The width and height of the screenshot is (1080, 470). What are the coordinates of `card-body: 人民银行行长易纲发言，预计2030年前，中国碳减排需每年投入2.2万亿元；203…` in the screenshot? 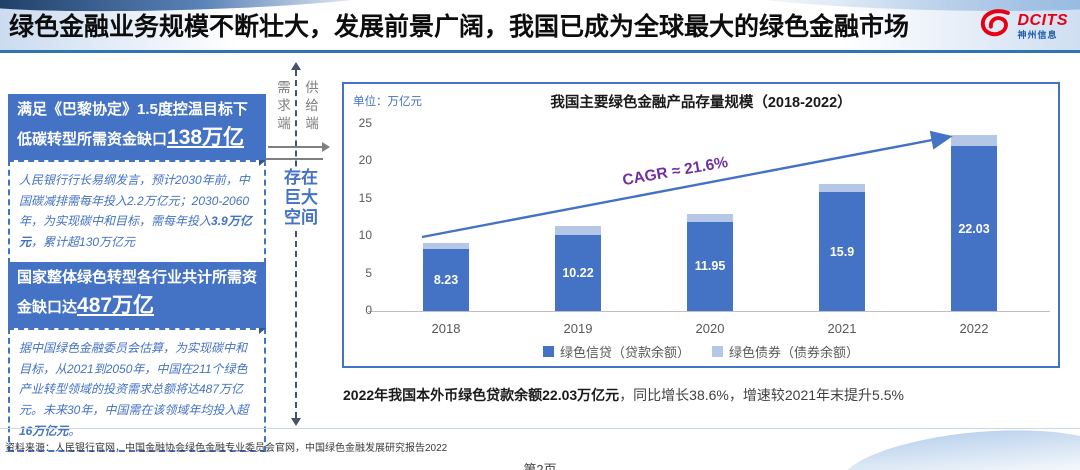 It's located at (137, 212).